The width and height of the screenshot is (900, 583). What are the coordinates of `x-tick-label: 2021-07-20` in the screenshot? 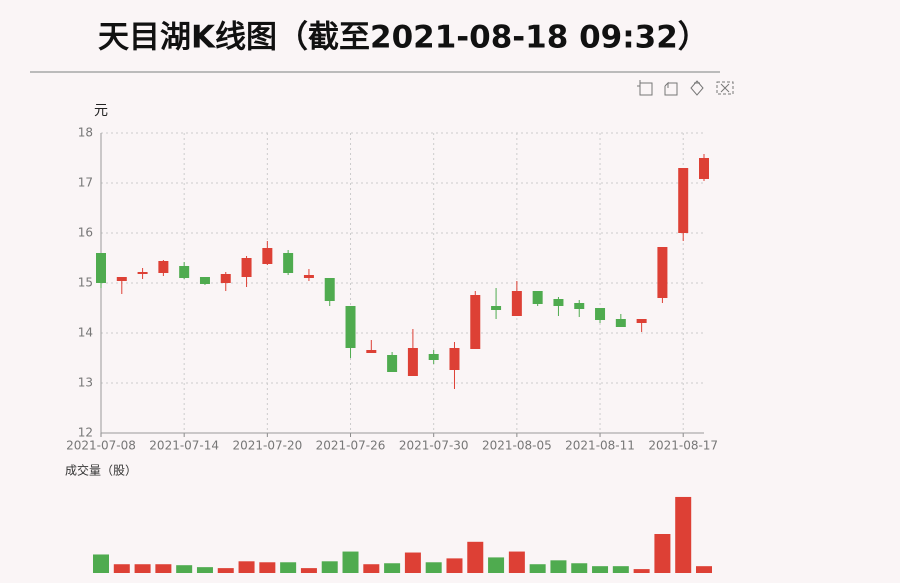 It's located at (267, 446).